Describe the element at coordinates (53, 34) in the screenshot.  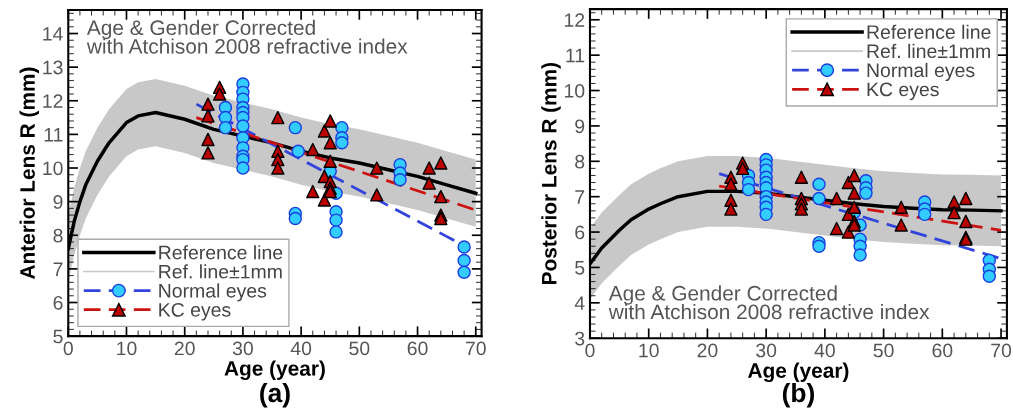
I see `y-tick-label: 14` at that location.